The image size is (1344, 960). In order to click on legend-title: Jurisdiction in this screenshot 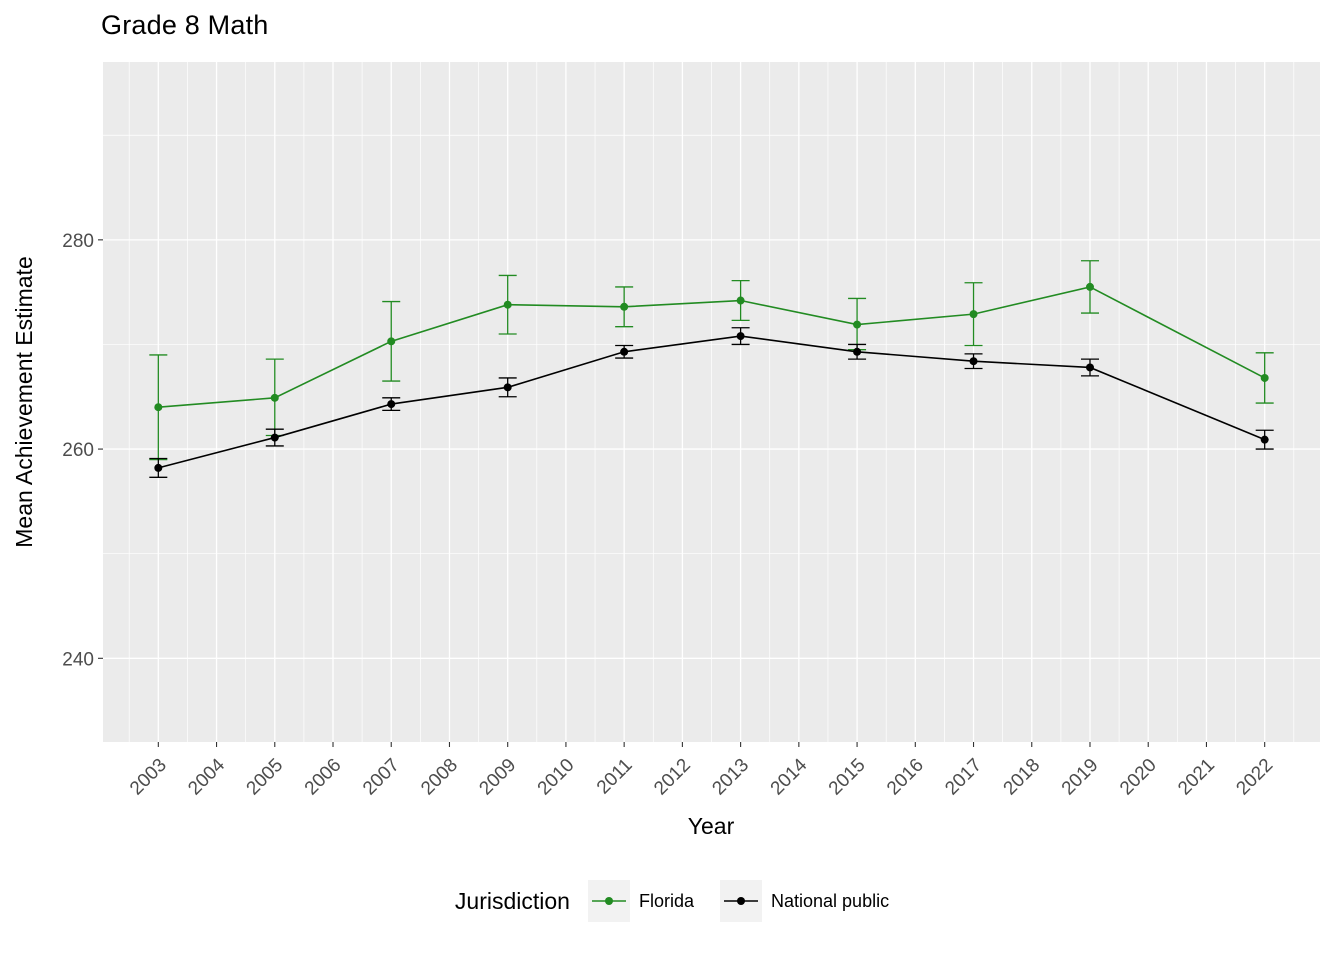, I will do `click(512, 900)`.